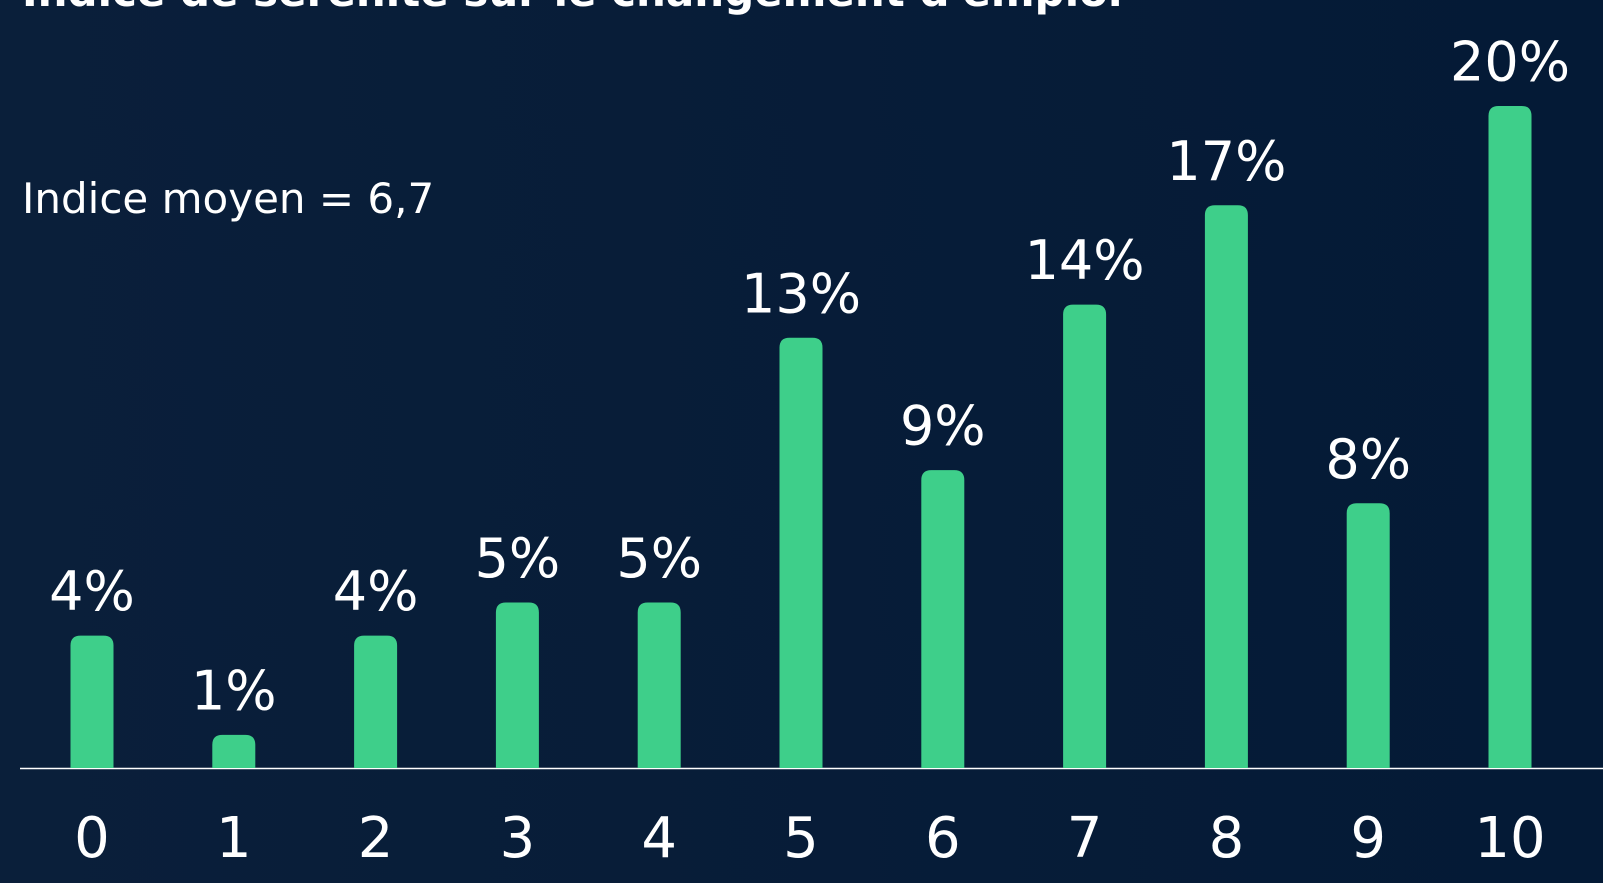 The image size is (1603, 883). I want to click on value-label: 14%, so click(1085, 260).